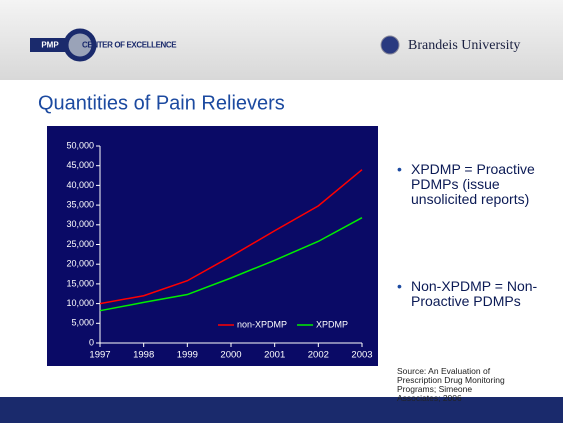  I want to click on bullet: Non-XPDMP = Non-Proactive PDMPs, so click(479, 294).